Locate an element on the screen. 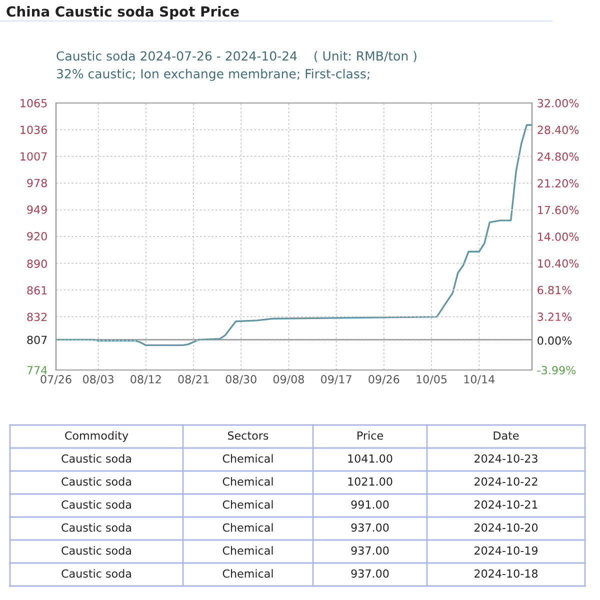  y-tick-label: 774 is located at coordinates (37, 370).